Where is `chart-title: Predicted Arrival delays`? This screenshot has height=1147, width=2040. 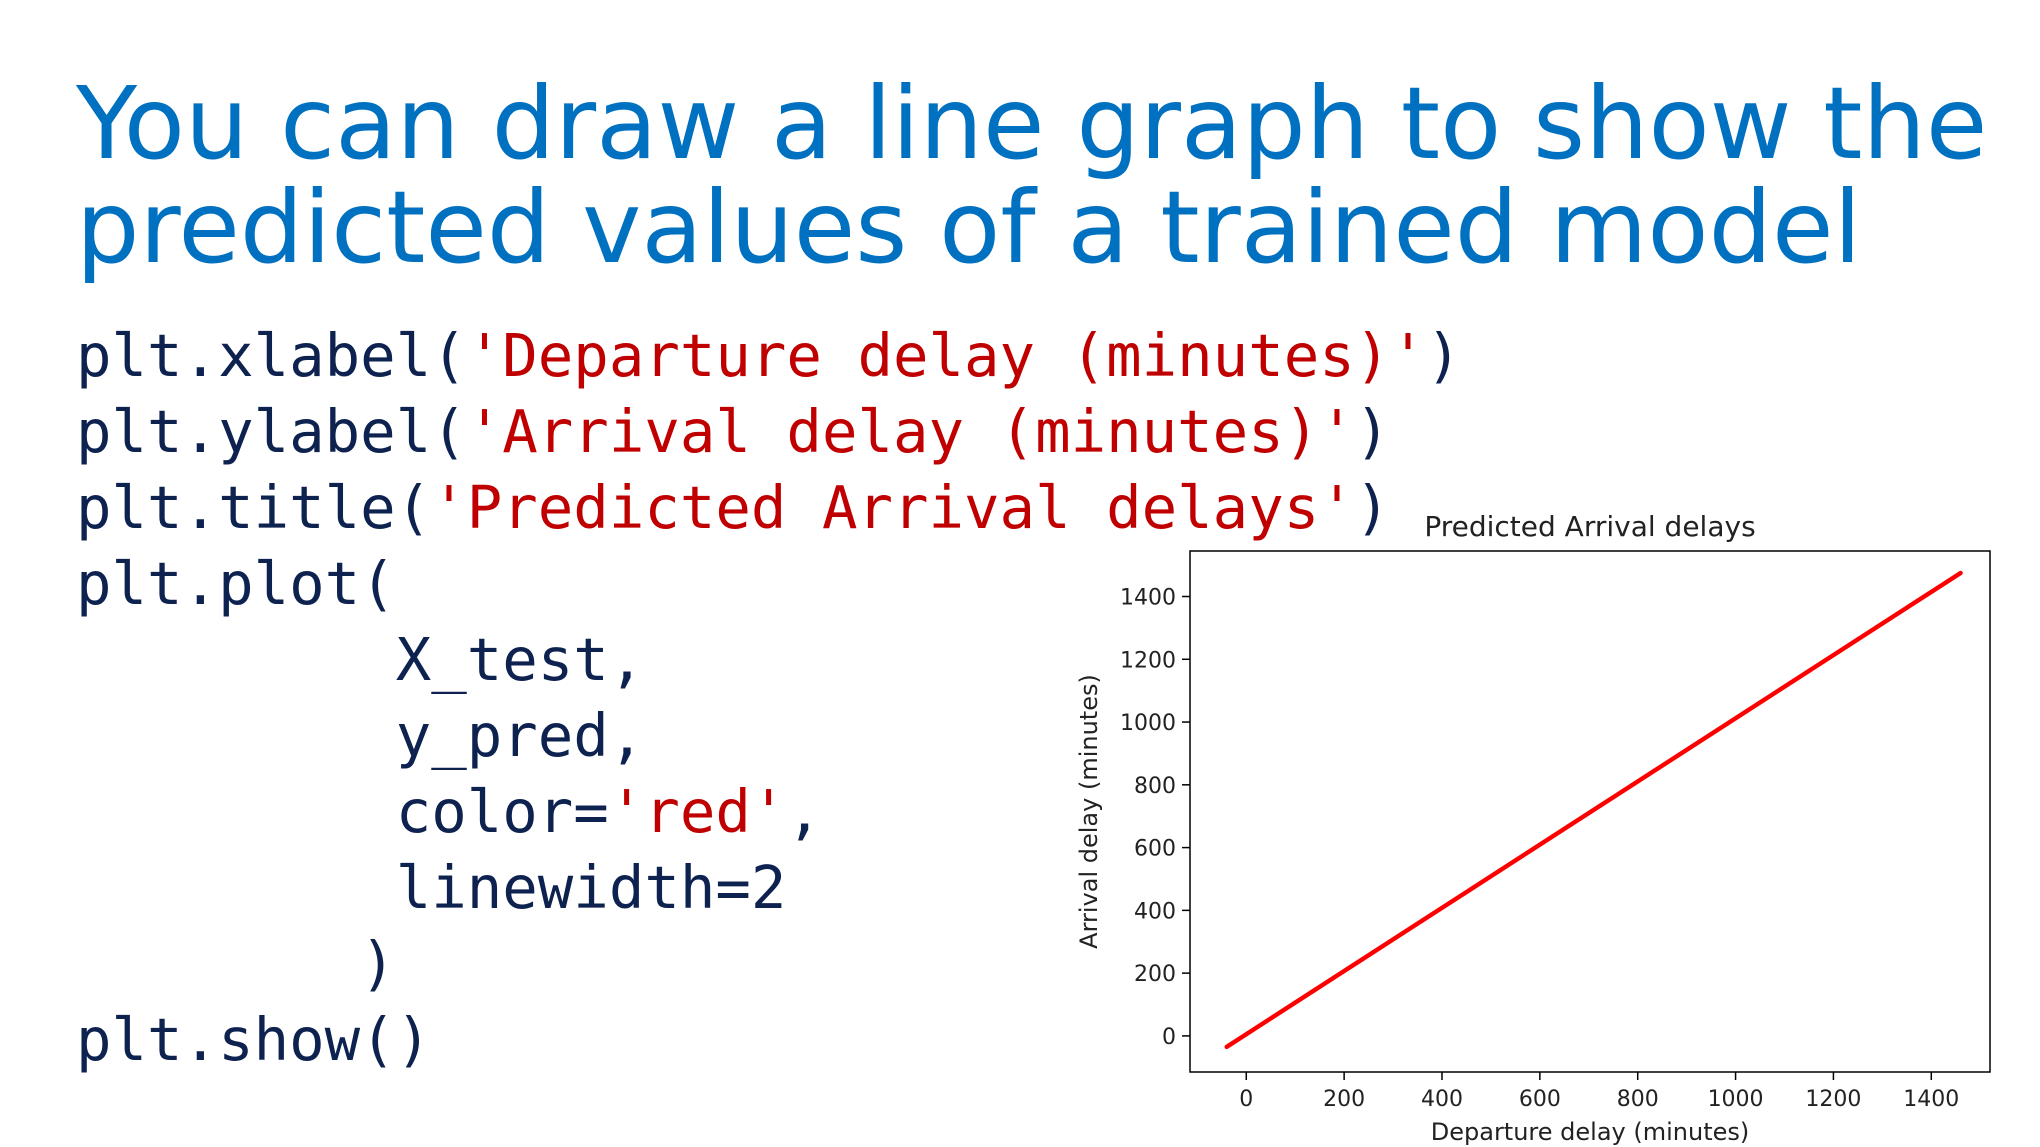
chart-title: Predicted Arrival delays is located at coordinates (1589, 526).